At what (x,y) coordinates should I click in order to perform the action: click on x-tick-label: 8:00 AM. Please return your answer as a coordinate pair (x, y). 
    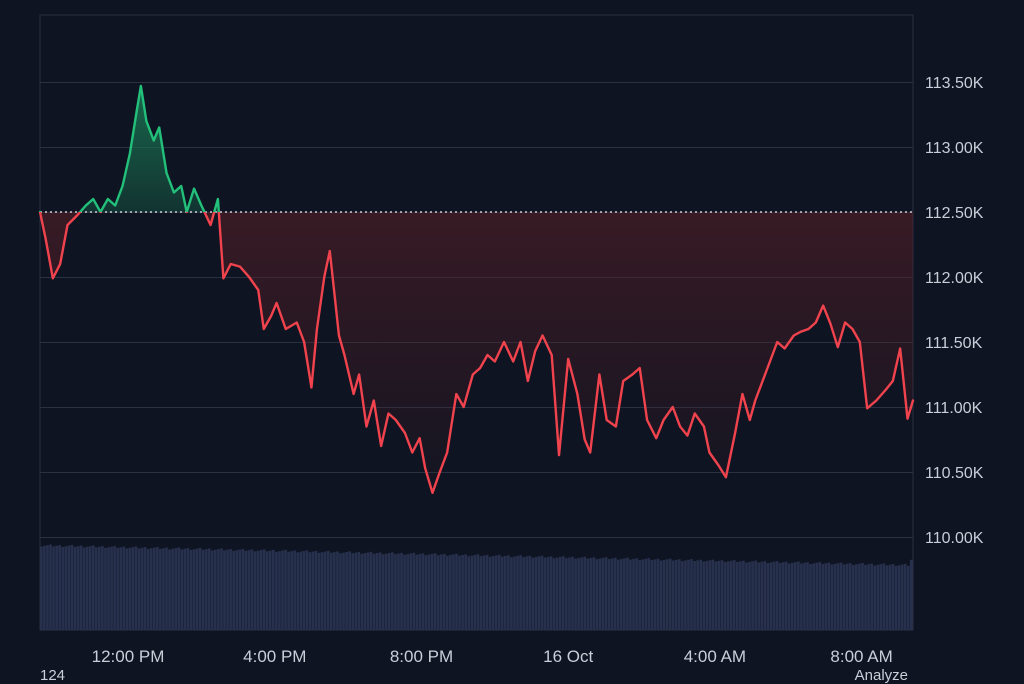
    Looking at the image, I should click on (861, 656).